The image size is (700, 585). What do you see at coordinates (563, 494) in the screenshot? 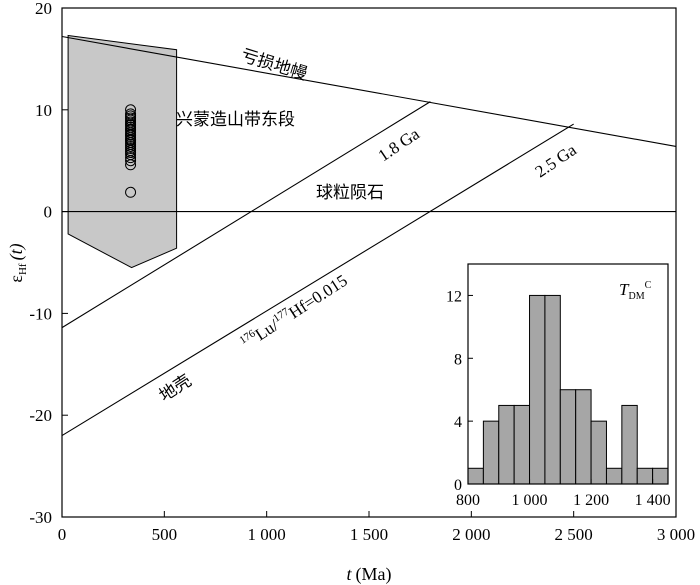
I see `inset-x-ticks: 800 1 000 1 200 1 400` at bounding box center [563, 494].